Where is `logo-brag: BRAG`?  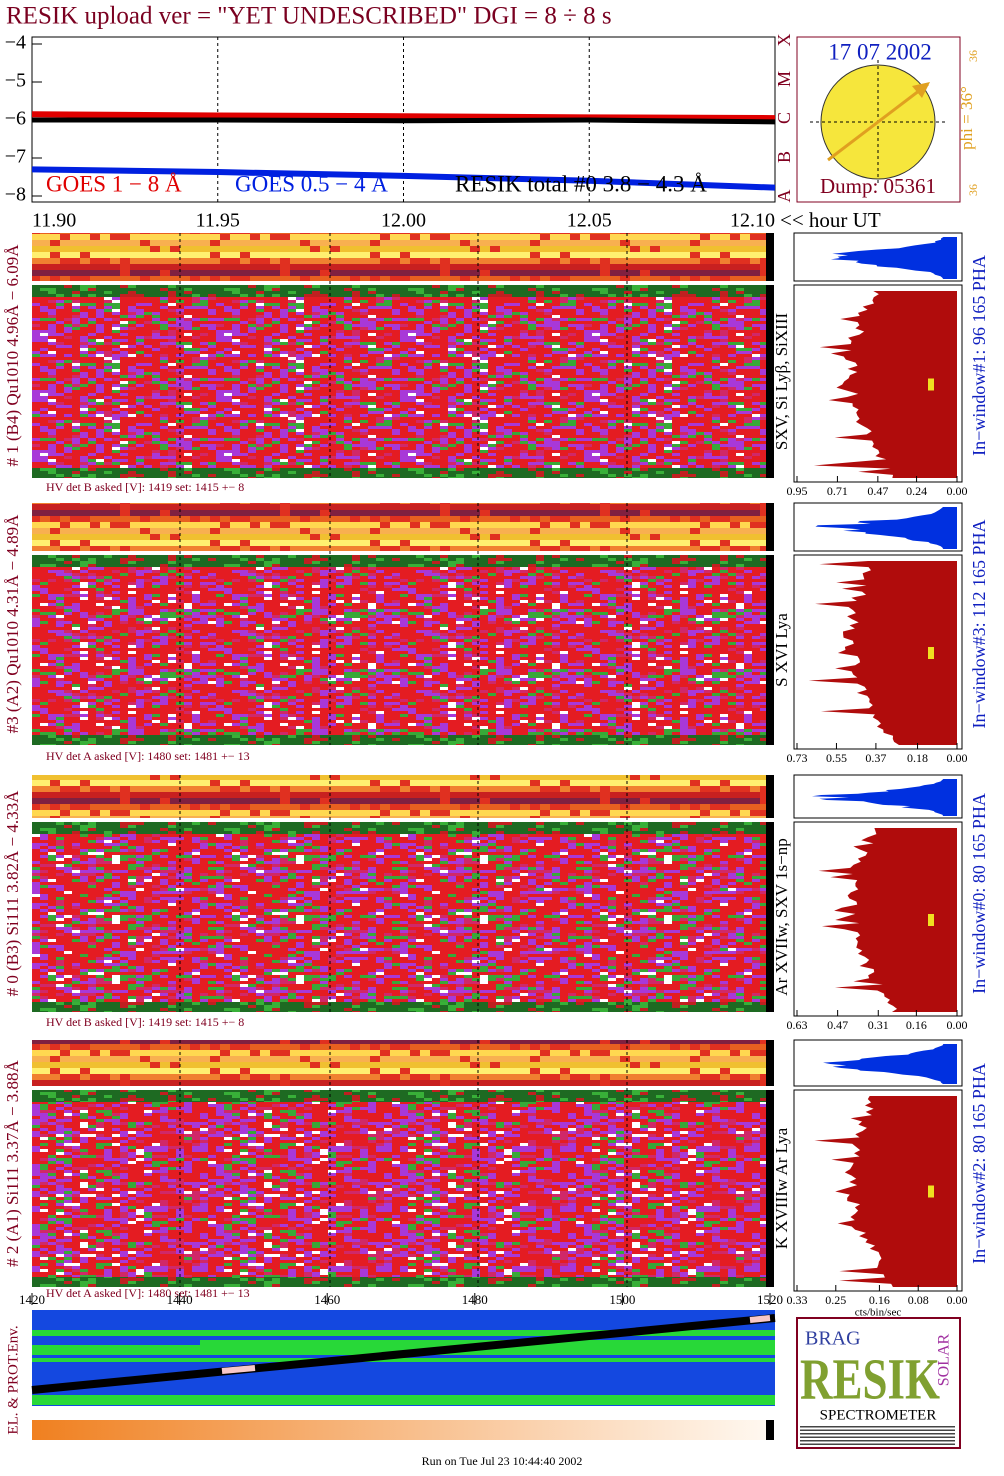
logo-brag: BRAG is located at coordinates (833, 1339).